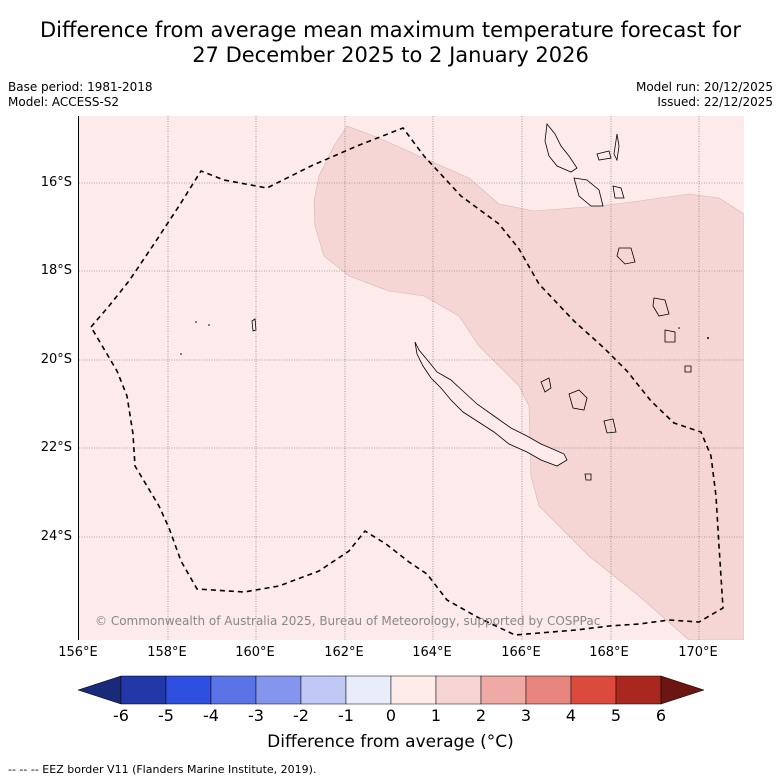 The width and height of the screenshot is (781, 781). Describe the element at coordinates (121, 715) in the screenshot. I see `colorbar-tick-label: -6` at that location.